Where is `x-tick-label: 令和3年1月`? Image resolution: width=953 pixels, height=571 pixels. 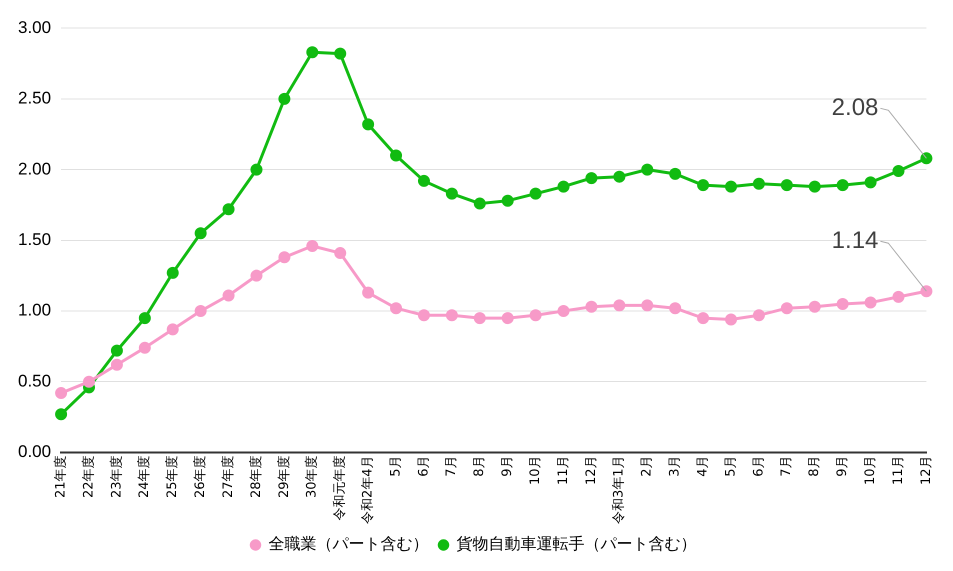 x-tick-label: 令和3年1月 is located at coordinates (619, 489).